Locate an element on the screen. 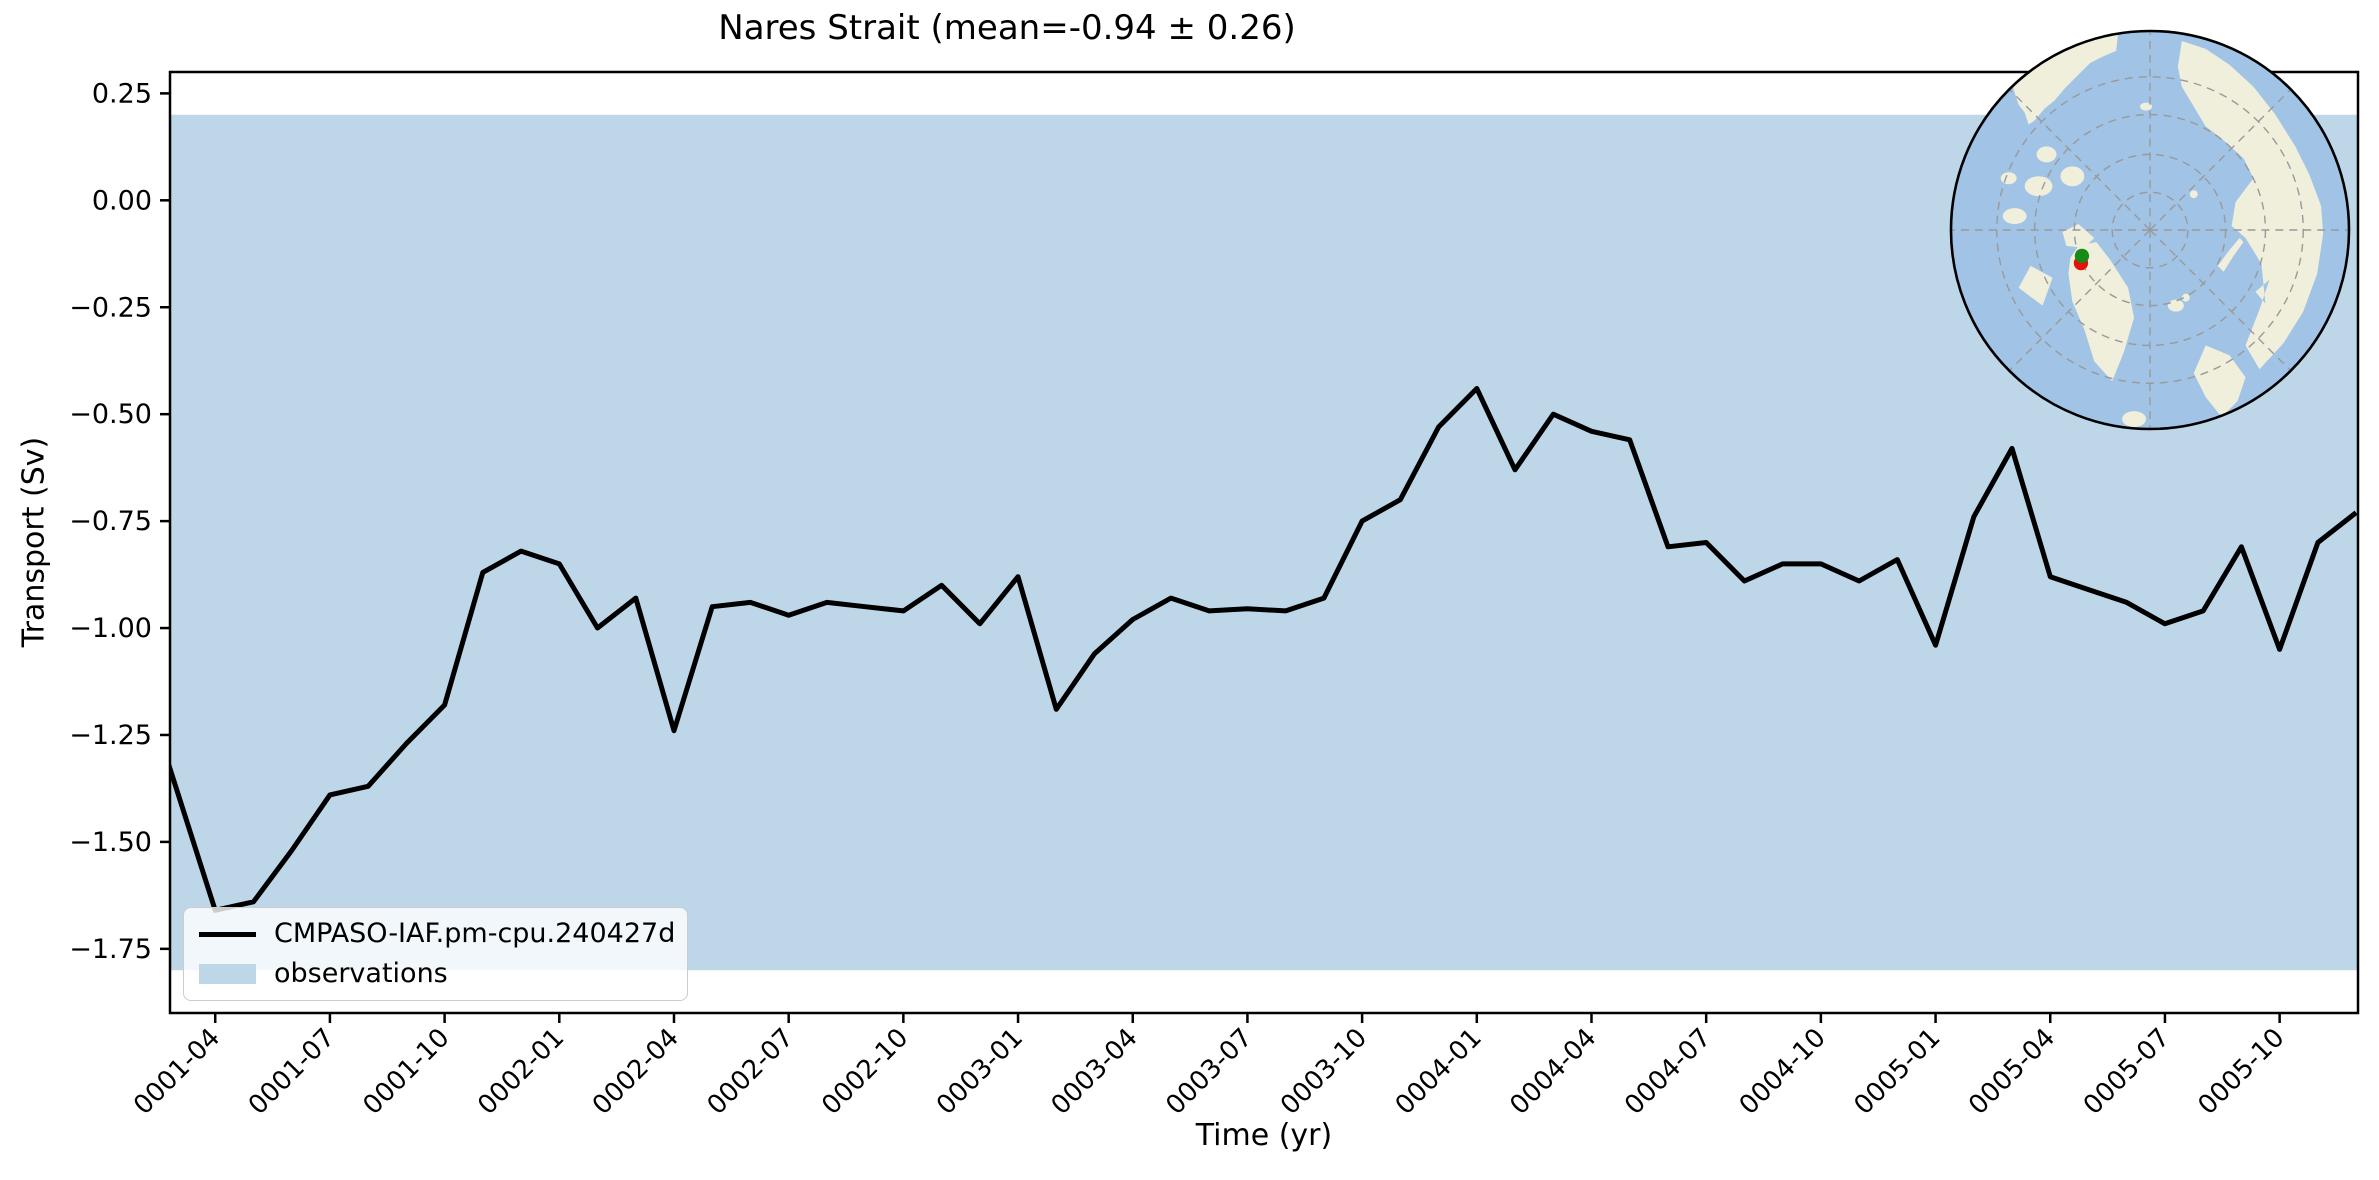  x-tick-label: 0001-10 is located at coordinates (407, 1072).